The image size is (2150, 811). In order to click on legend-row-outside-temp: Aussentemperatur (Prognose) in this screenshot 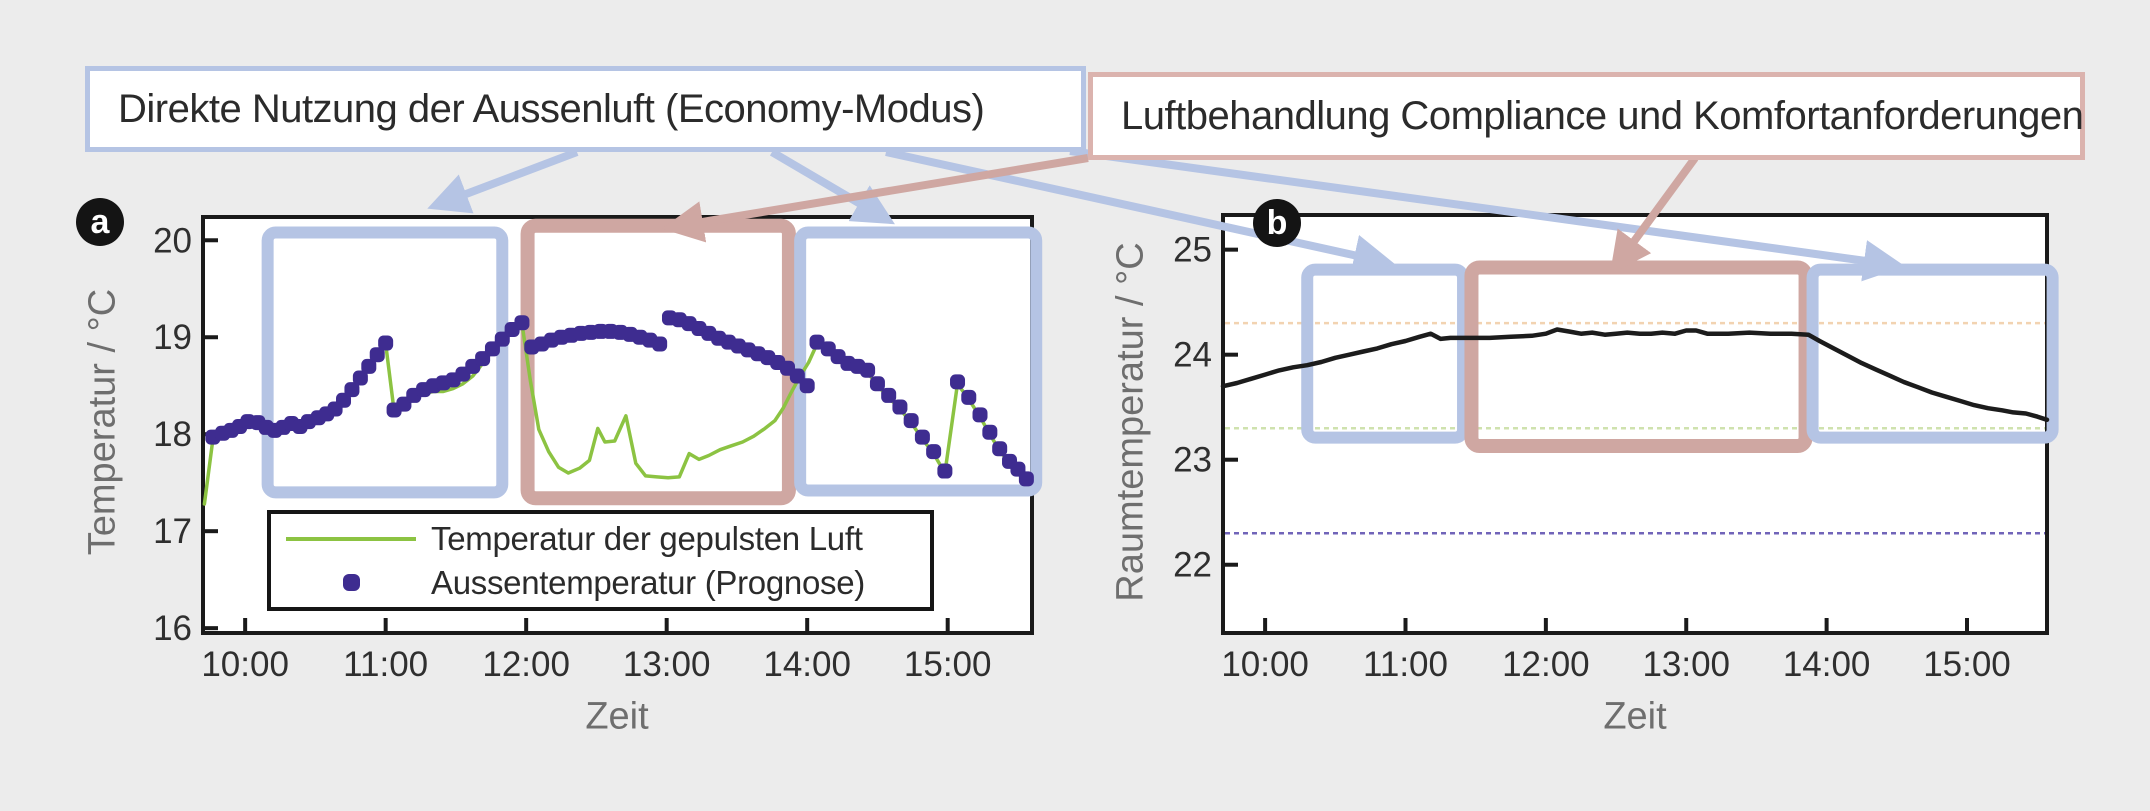, I will do `click(600, 583)`.